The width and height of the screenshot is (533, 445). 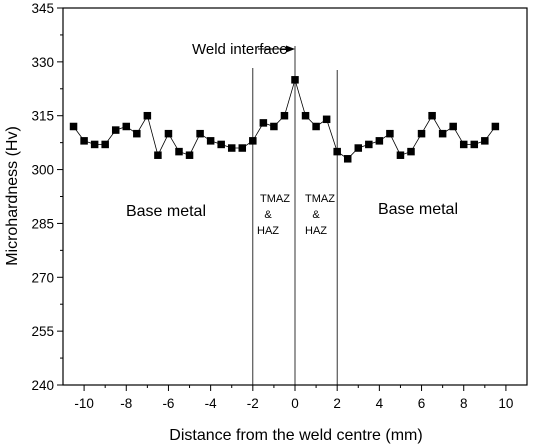 What do you see at coordinates (42, 62) in the screenshot?
I see `y-tick-label: 330` at bounding box center [42, 62].